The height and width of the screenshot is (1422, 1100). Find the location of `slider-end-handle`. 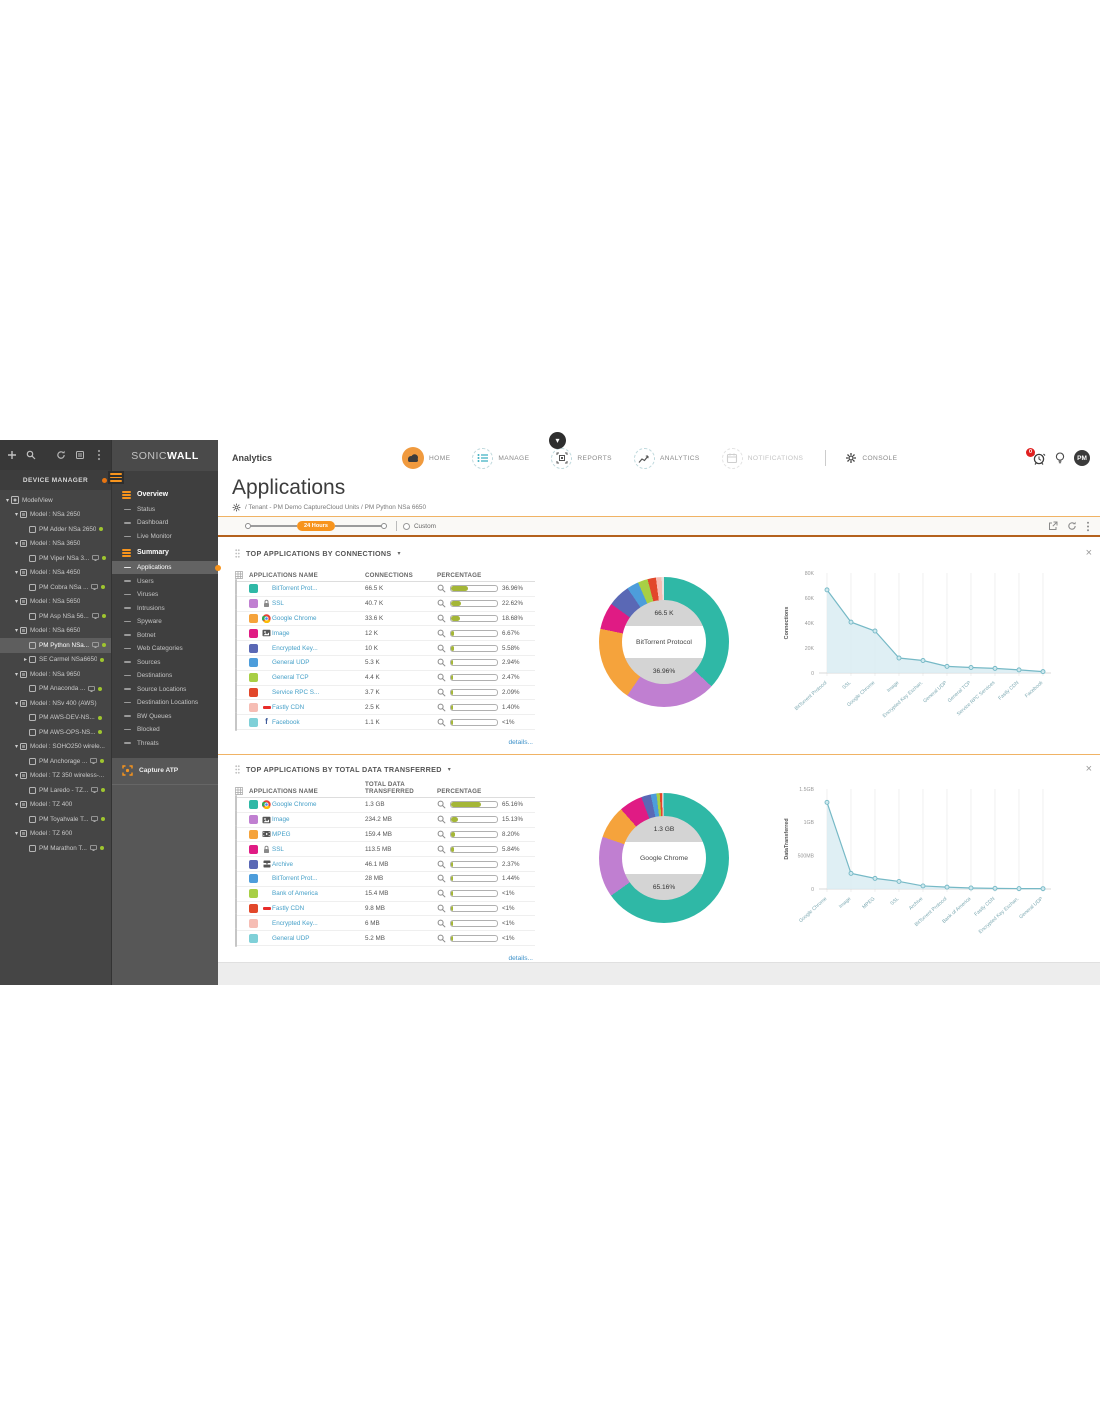

slider-end-handle is located at coordinates (383, 526).